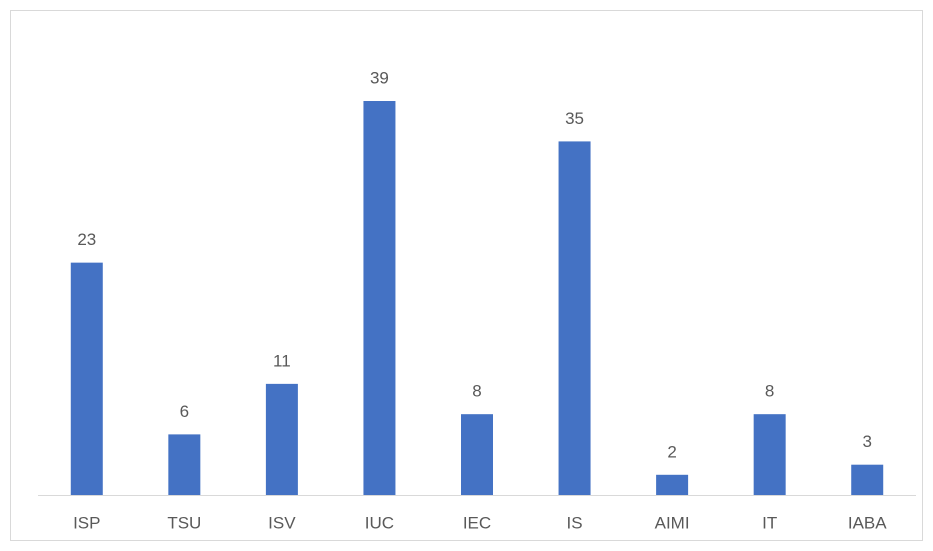  Describe the element at coordinates (672, 522) in the screenshot. I see `x-tick-label: AIMI` at that location.